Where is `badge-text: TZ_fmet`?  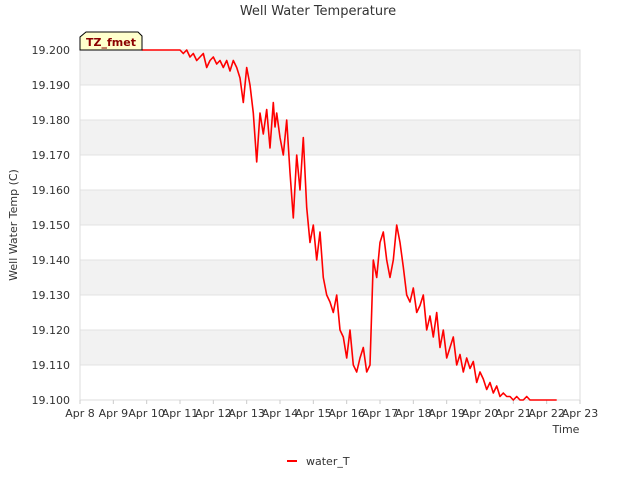
badge-text: TZ_fmet is located at coordinates (111, 42).